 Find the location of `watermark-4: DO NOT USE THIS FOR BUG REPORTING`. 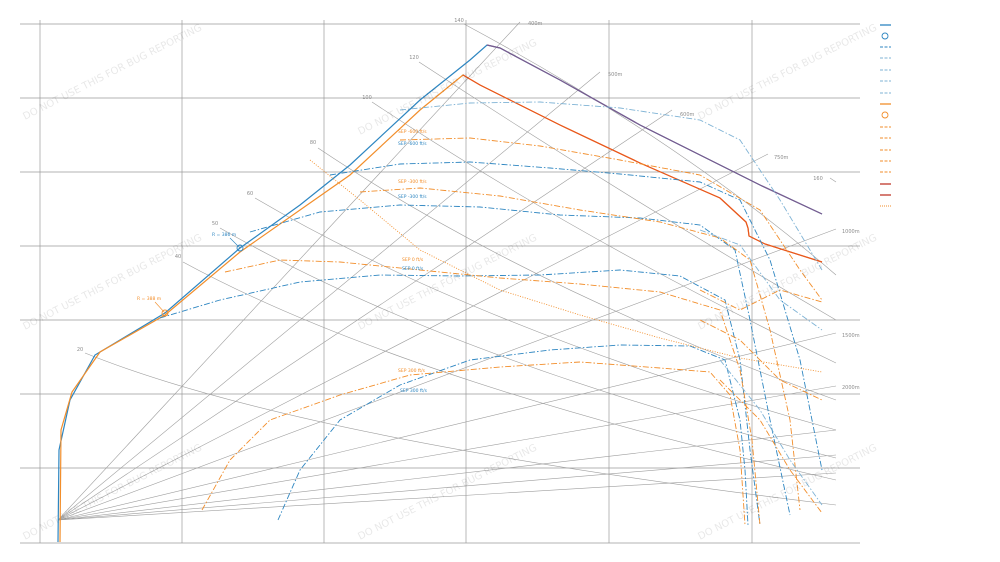

watermark-4: DO NOT USE THIS FOR BUG REPORTING is located at coordinates (447, 282).